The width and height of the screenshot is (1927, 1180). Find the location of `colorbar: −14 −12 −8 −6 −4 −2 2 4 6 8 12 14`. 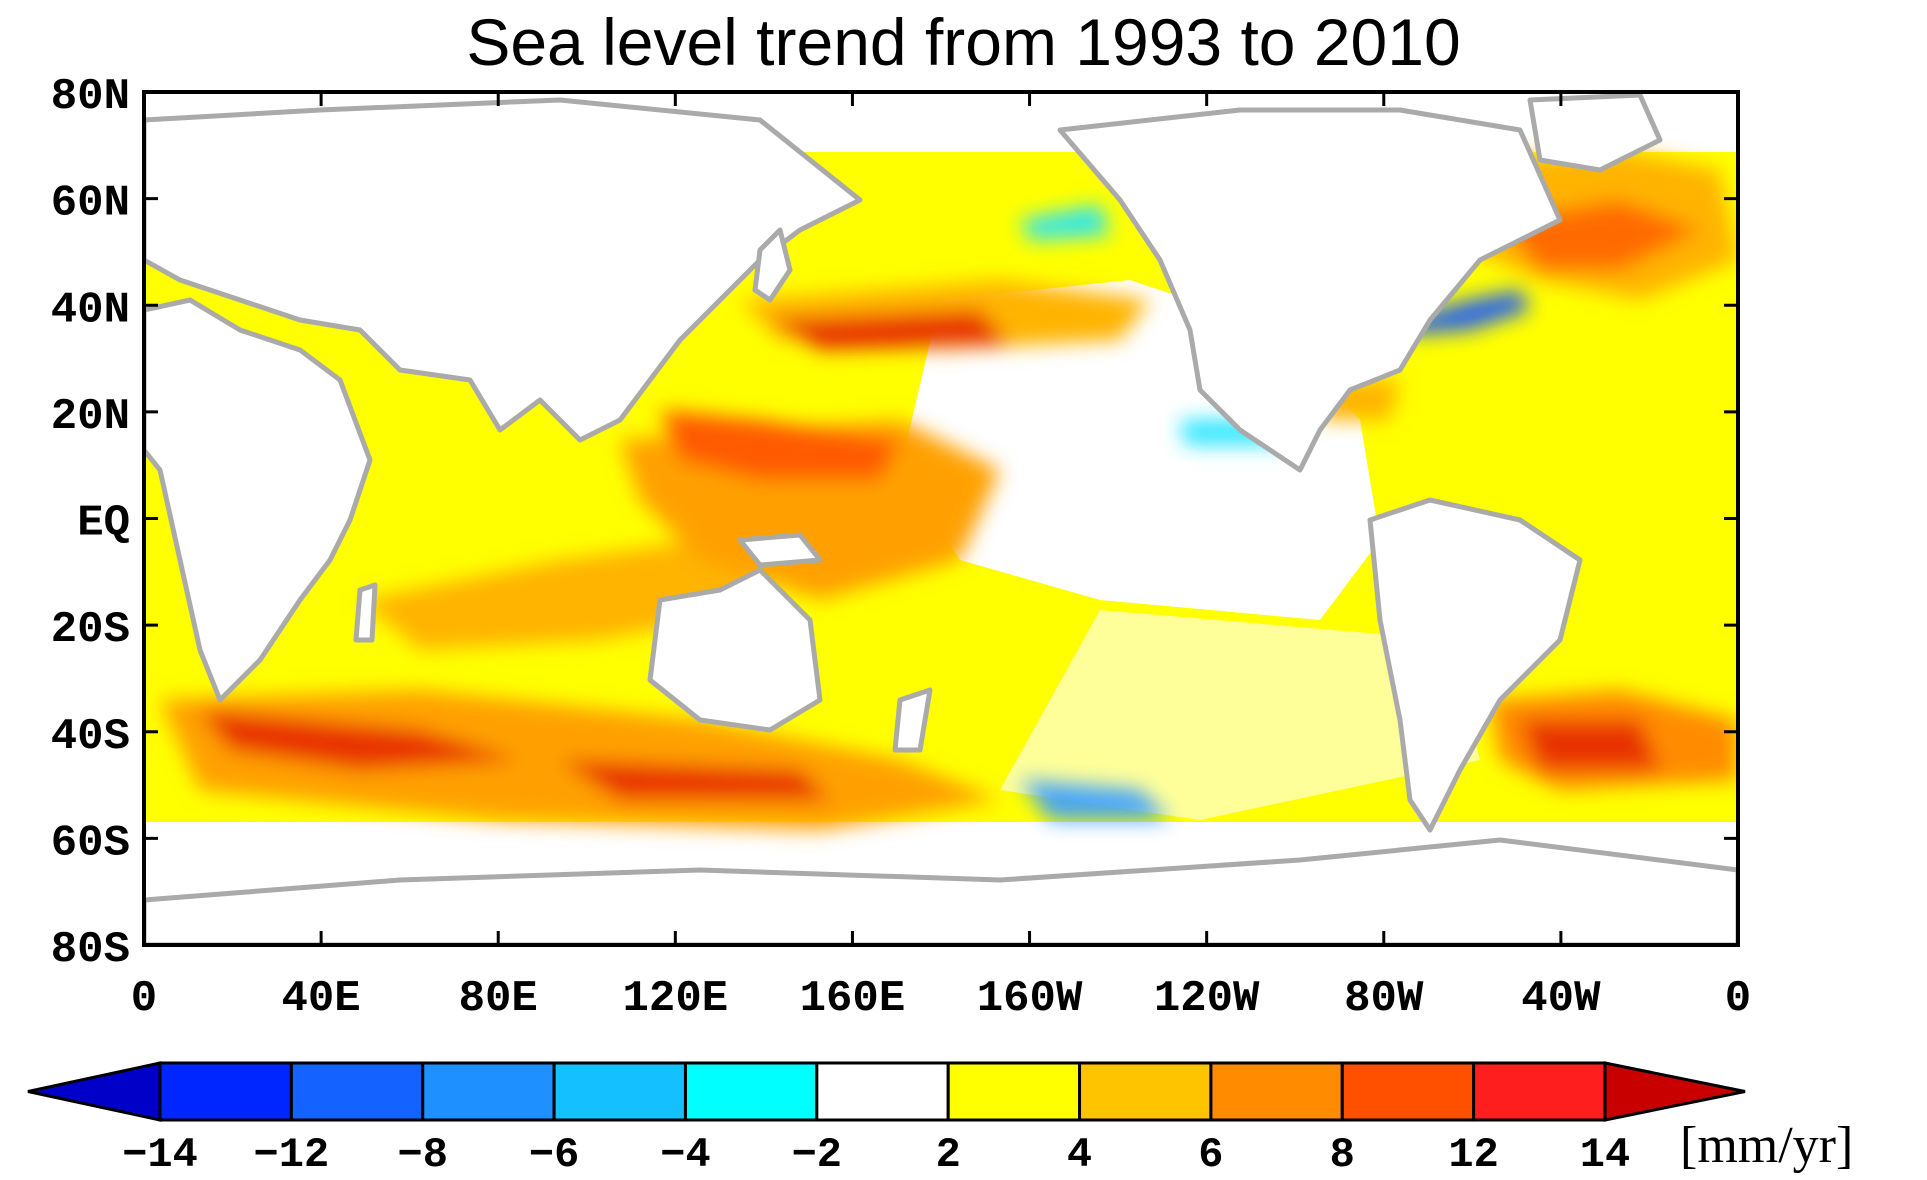

colorbar: −14 −12 −8 −6 −4 −2 2 4 6 8 12 14 is located at coordinates (886, 1120).